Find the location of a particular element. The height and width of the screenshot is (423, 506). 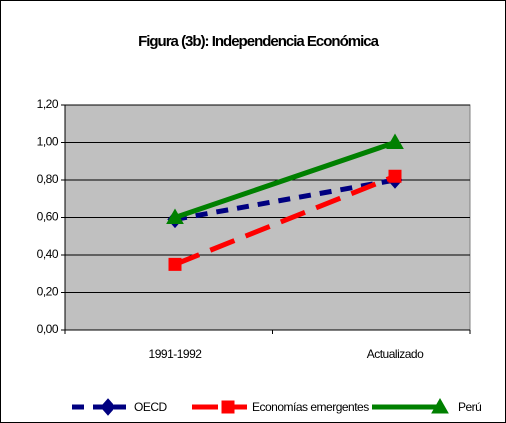

legend-label: OECD is located at coordinates (151, 407).